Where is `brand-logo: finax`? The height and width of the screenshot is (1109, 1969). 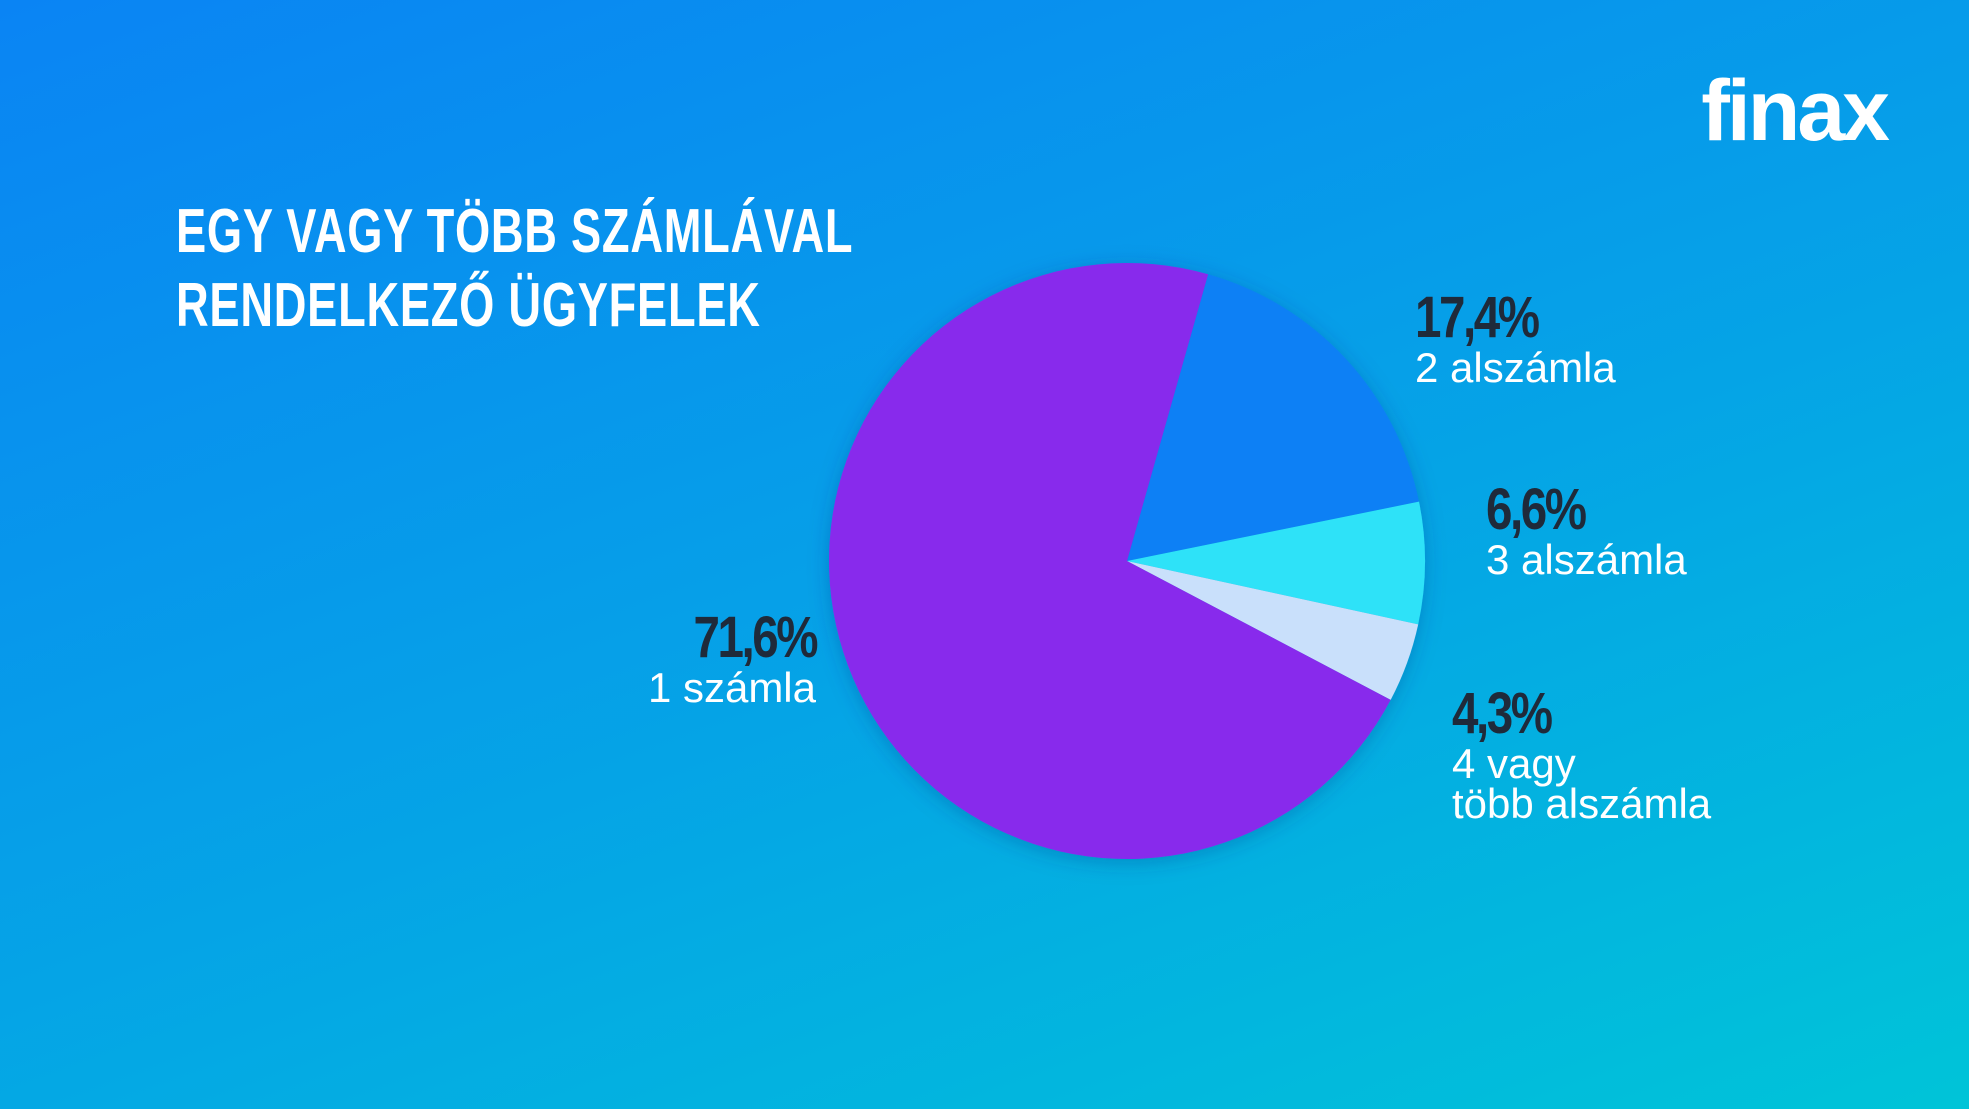 brand-logo: finax is located at coordinates (1795, 111).